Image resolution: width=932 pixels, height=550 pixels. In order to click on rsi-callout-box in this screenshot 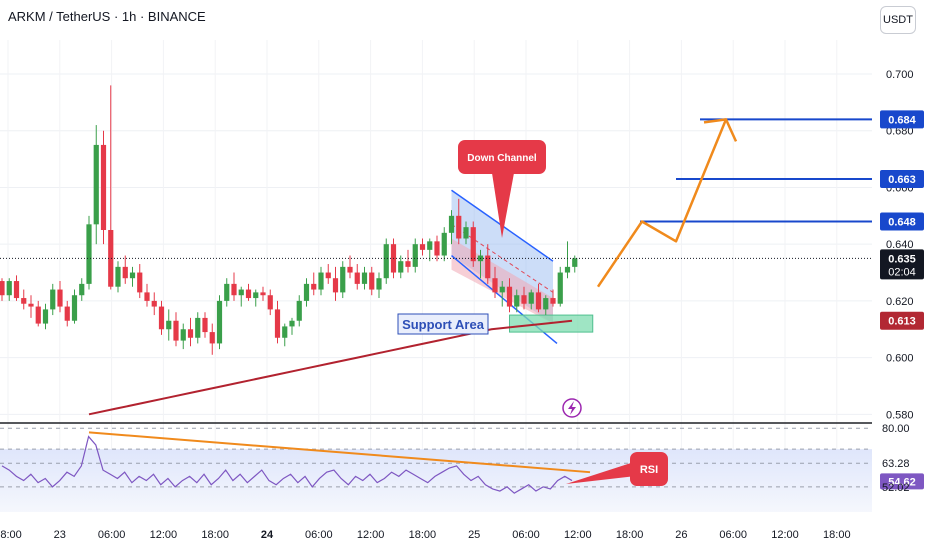, I will do `click(649, 469)`.